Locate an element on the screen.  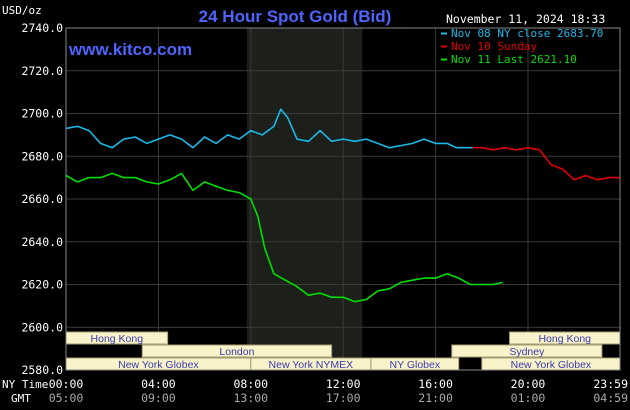
y-tick-label: 2720.0 is located at coordinates (42, 71).